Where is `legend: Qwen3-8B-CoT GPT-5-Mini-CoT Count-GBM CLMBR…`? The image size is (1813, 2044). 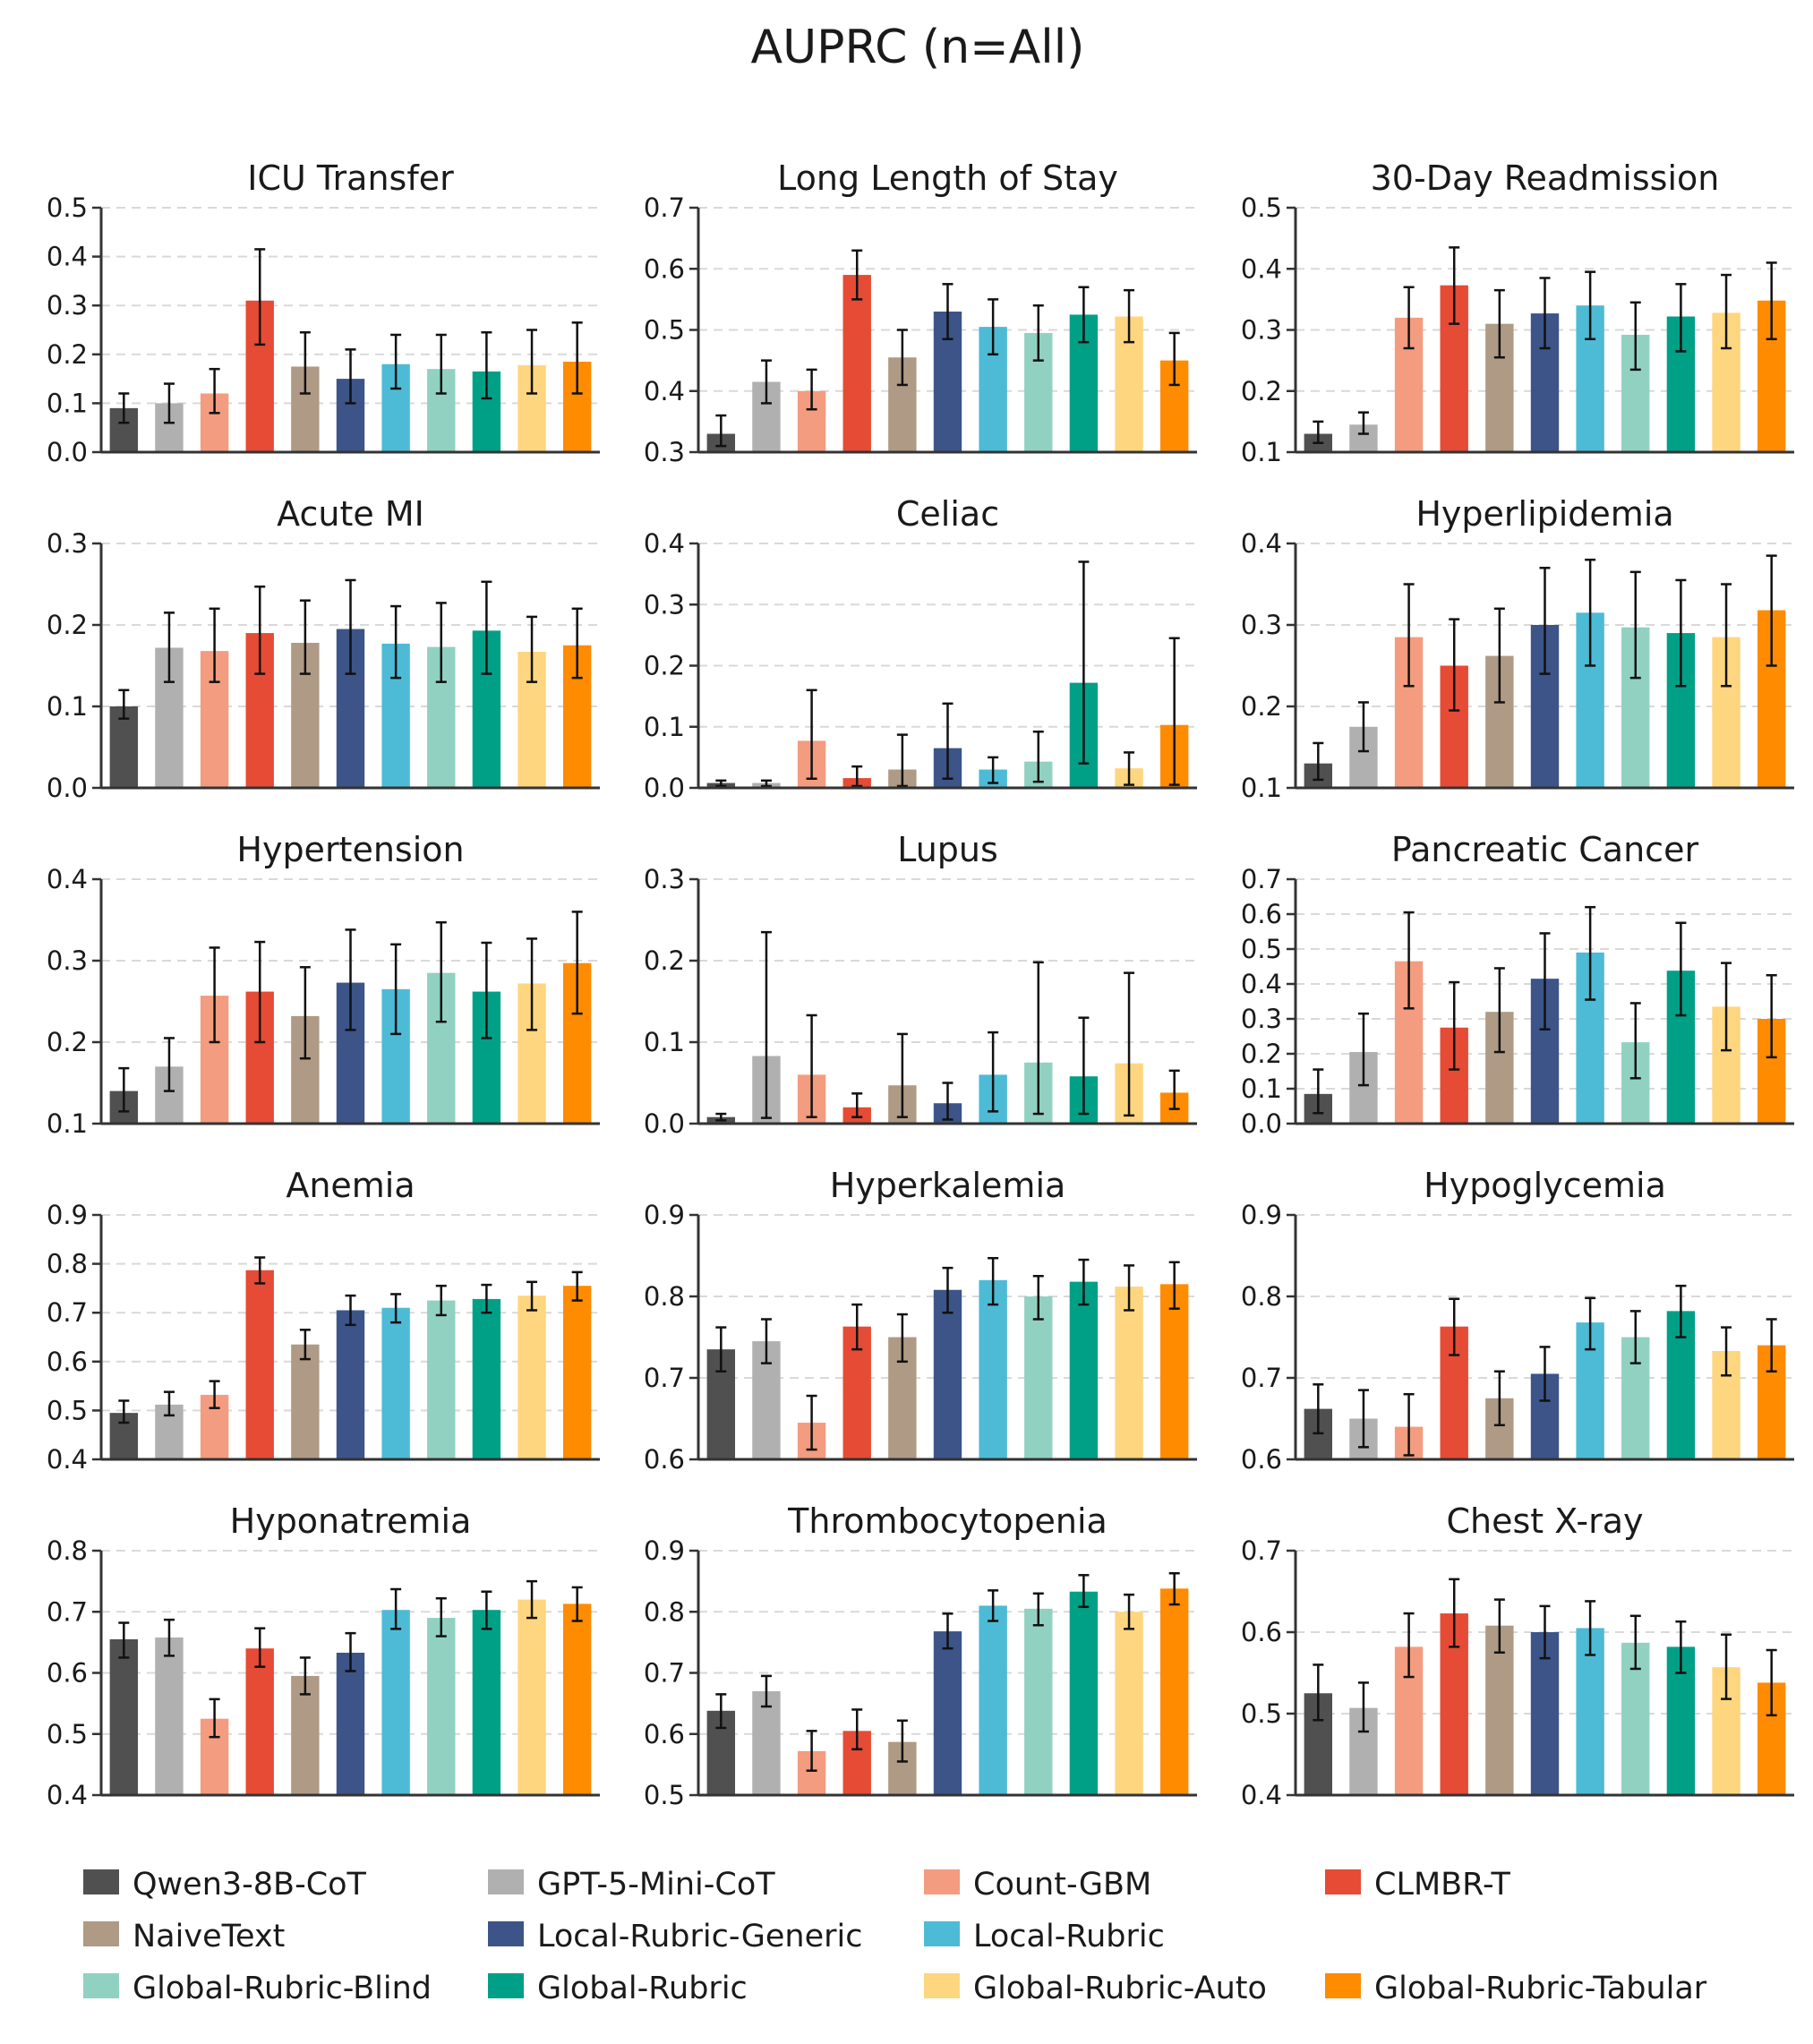
legend: Qwen3-8B-CoT GPT-5-Mini-CoT Count-GBM CLMBR… is located at coordinates (895, 1936).